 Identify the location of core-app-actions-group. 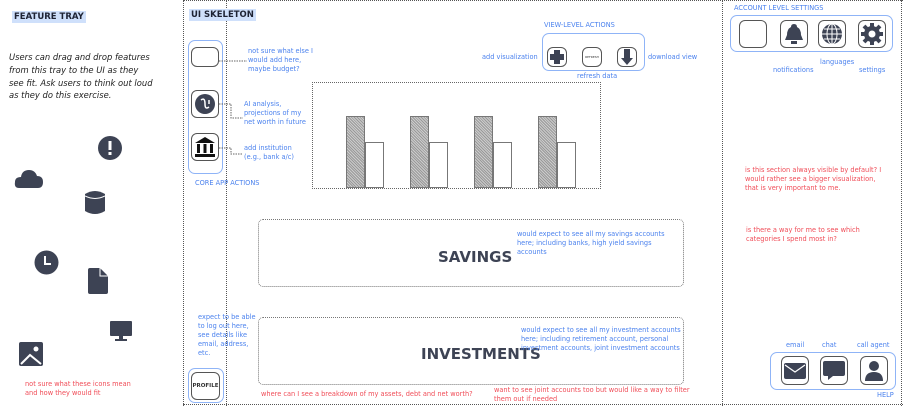
(205, 107).